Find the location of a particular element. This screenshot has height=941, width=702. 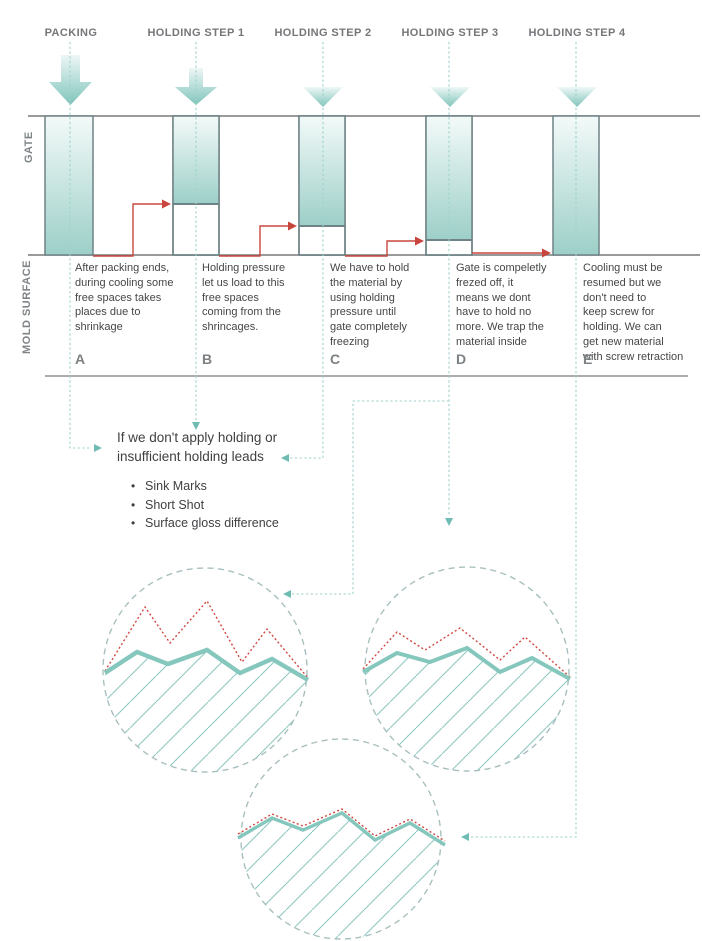

surface-profile-teal-right is located at coordinates (466, 663).